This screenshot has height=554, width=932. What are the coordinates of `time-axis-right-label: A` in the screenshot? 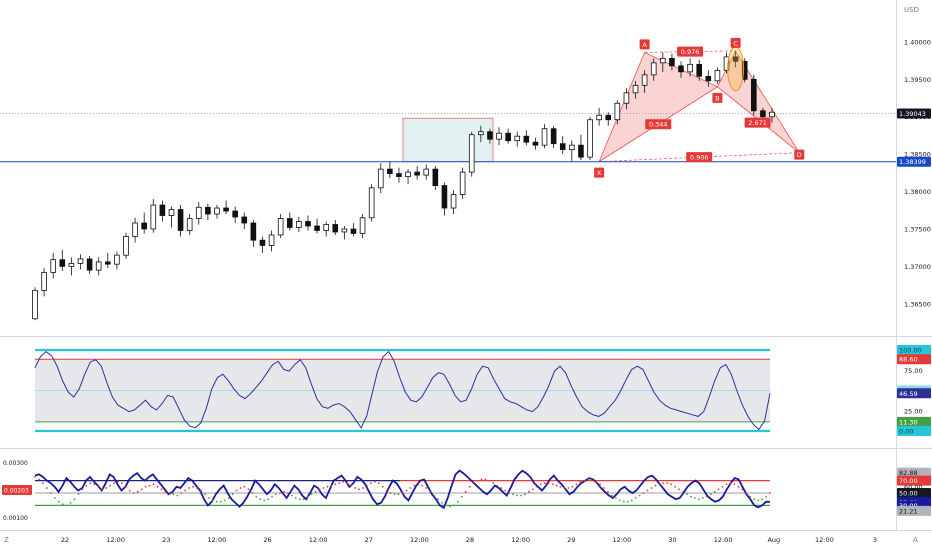 It's located at (915, 540).